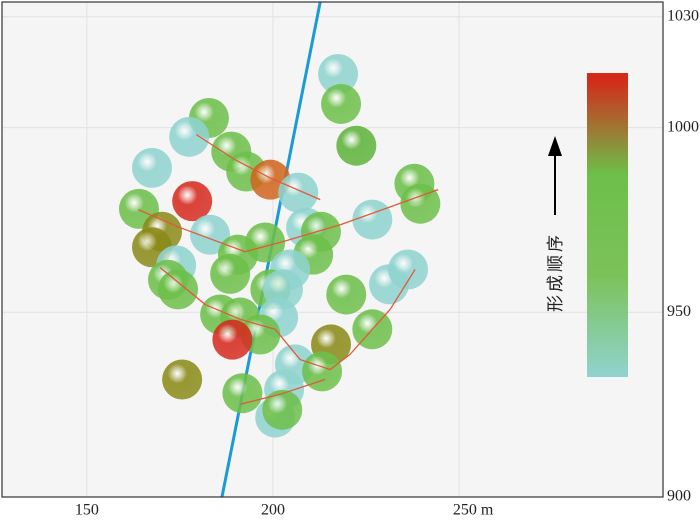 This screenshot has height=521, width=700. What do you see at coordinates (556, 272) in the screenshot?
I see `colorbar-label: 形成顺序` at bounding box center [556, 272].